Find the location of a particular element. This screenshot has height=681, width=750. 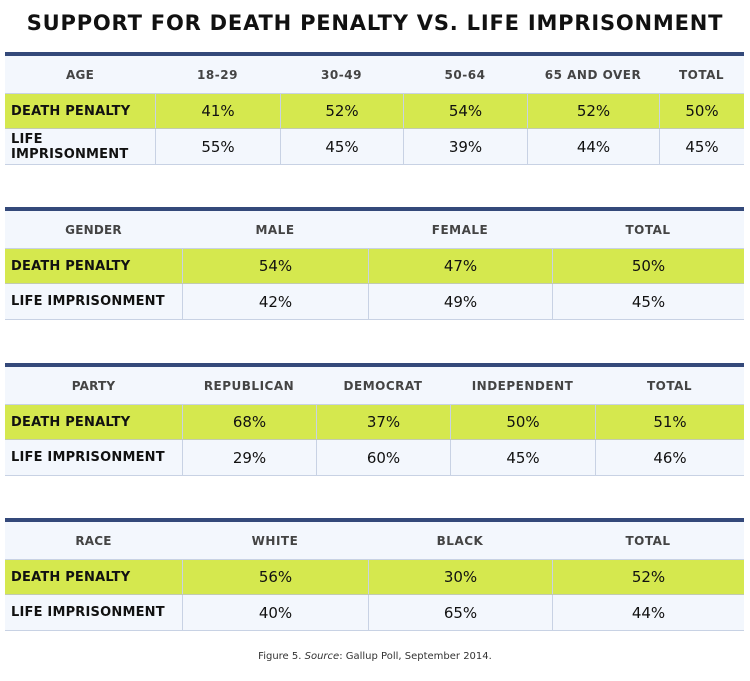

value-cell: 37% is located at coordinates (383, 422).